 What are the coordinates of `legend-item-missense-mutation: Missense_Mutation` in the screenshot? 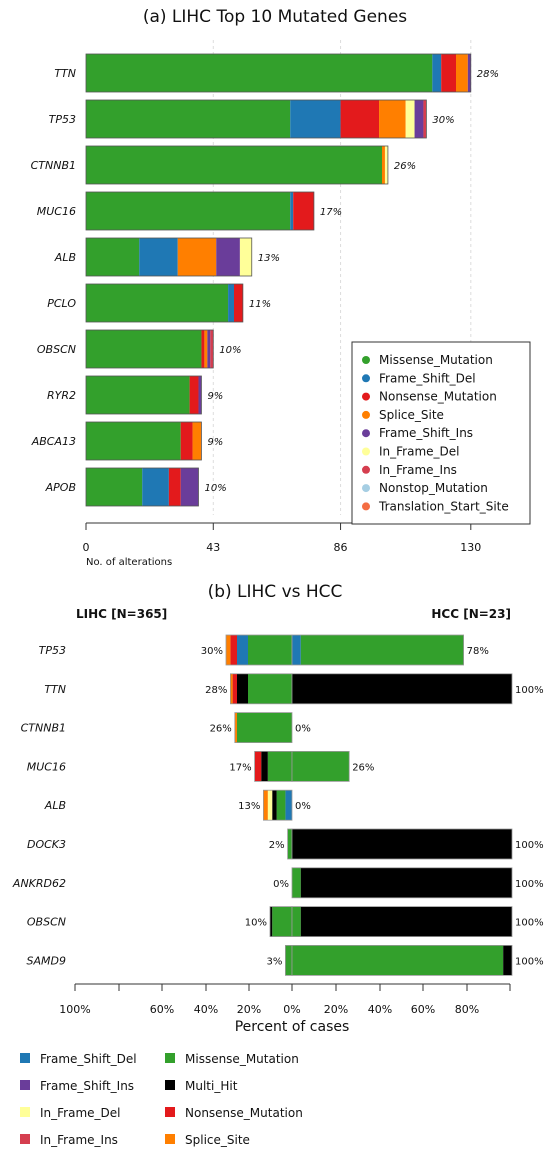 It's located at (427, 360).